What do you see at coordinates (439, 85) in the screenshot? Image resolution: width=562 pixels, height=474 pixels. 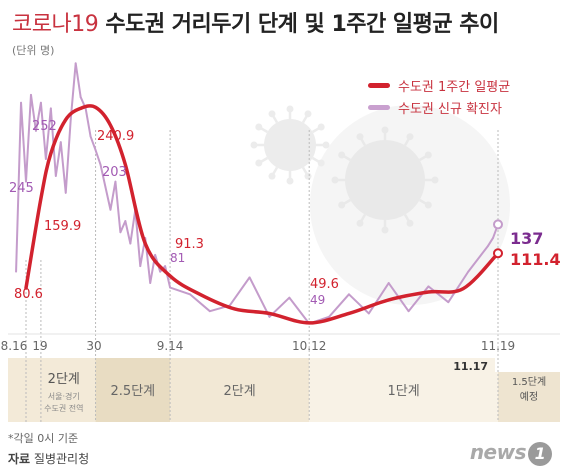 I see `legend-item-avg: 수도권 1주간 일평균` at bounding box center [439, 85].